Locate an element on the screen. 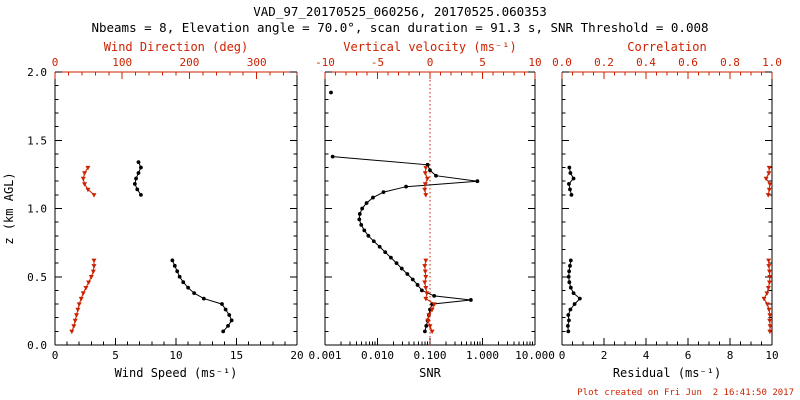 This screenshot has width=800, height=400. svg-text: 0.100 is located at coordinates (429, 355).